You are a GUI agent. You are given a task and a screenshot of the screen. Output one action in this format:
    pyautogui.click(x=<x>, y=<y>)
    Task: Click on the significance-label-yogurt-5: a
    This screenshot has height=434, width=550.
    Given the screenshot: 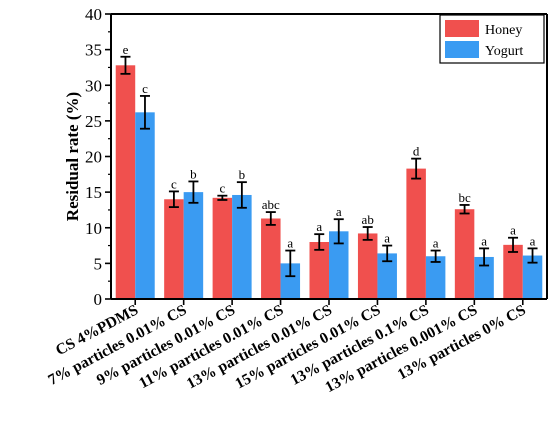 What is the action you would take?
    pyautogui.click(x=339, y=211)
    